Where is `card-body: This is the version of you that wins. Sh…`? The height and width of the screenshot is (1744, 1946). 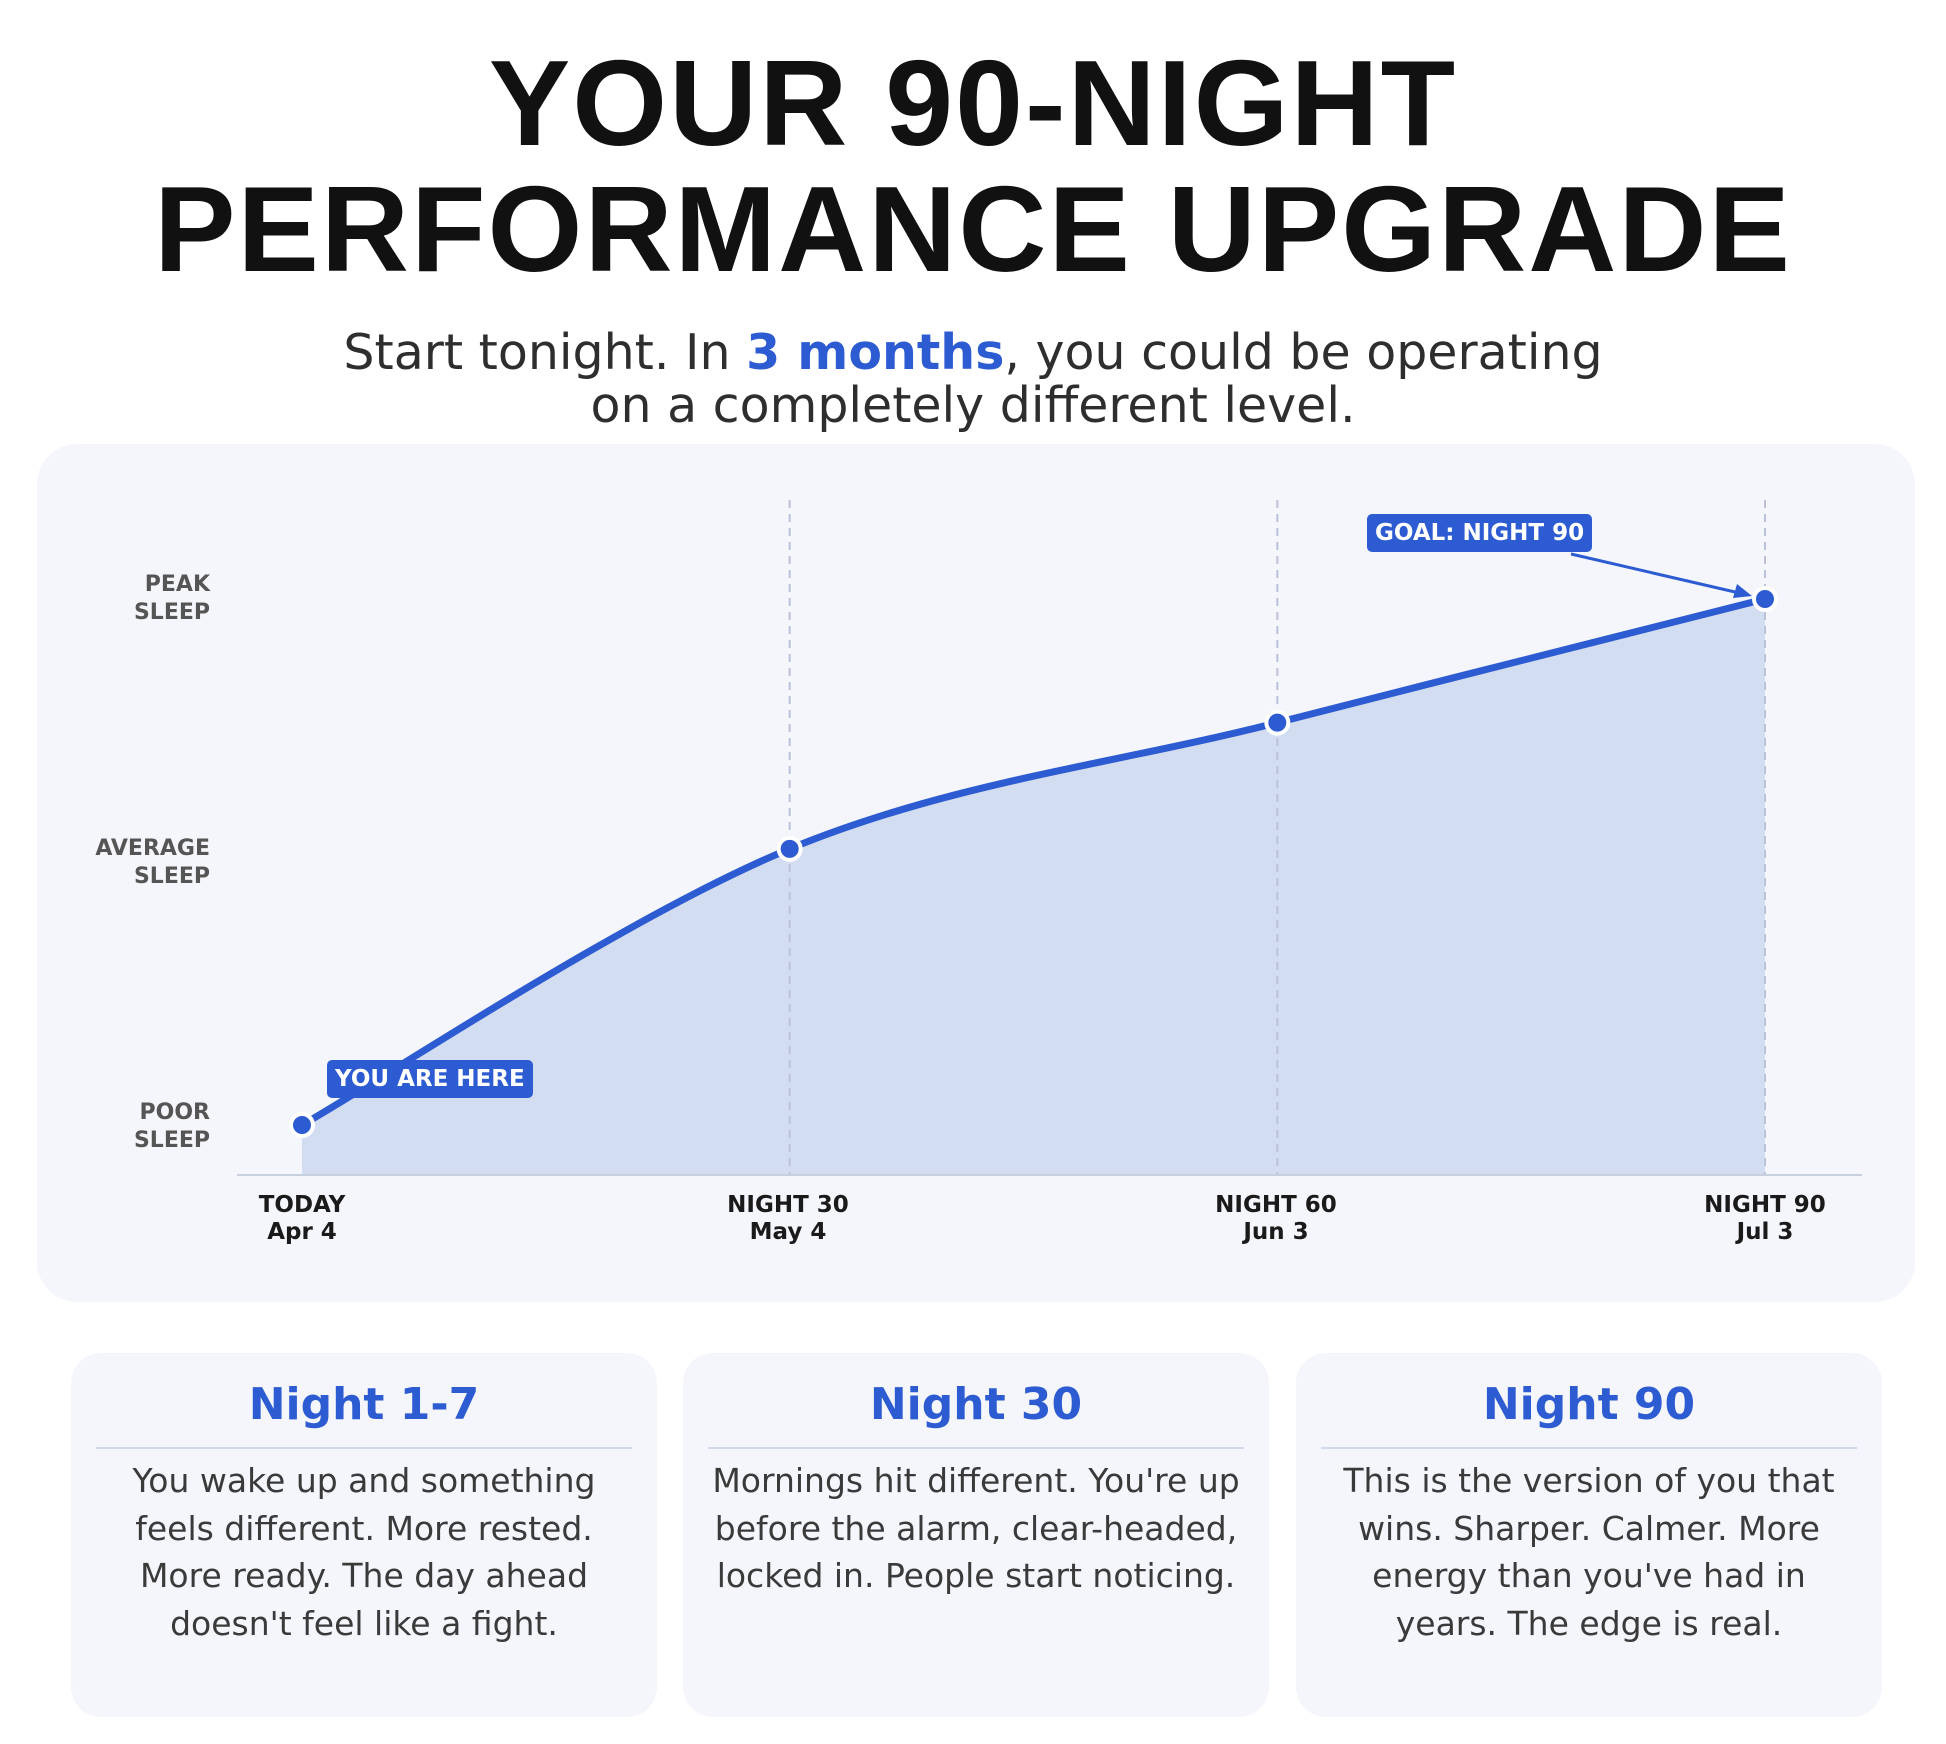 card-body: This is the version of you that wins. Sh… is located at coordinates (1589, 1552).